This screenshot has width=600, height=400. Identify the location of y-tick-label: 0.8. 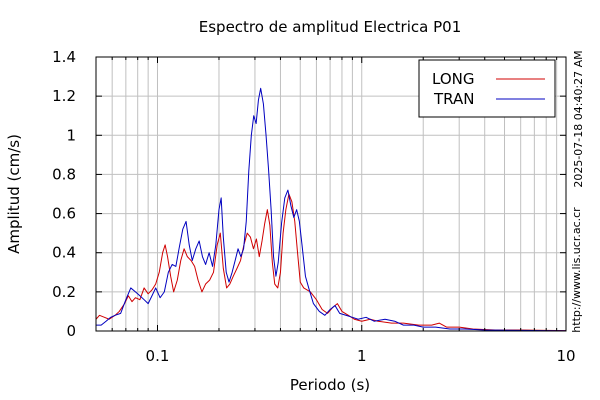
(64, 174).